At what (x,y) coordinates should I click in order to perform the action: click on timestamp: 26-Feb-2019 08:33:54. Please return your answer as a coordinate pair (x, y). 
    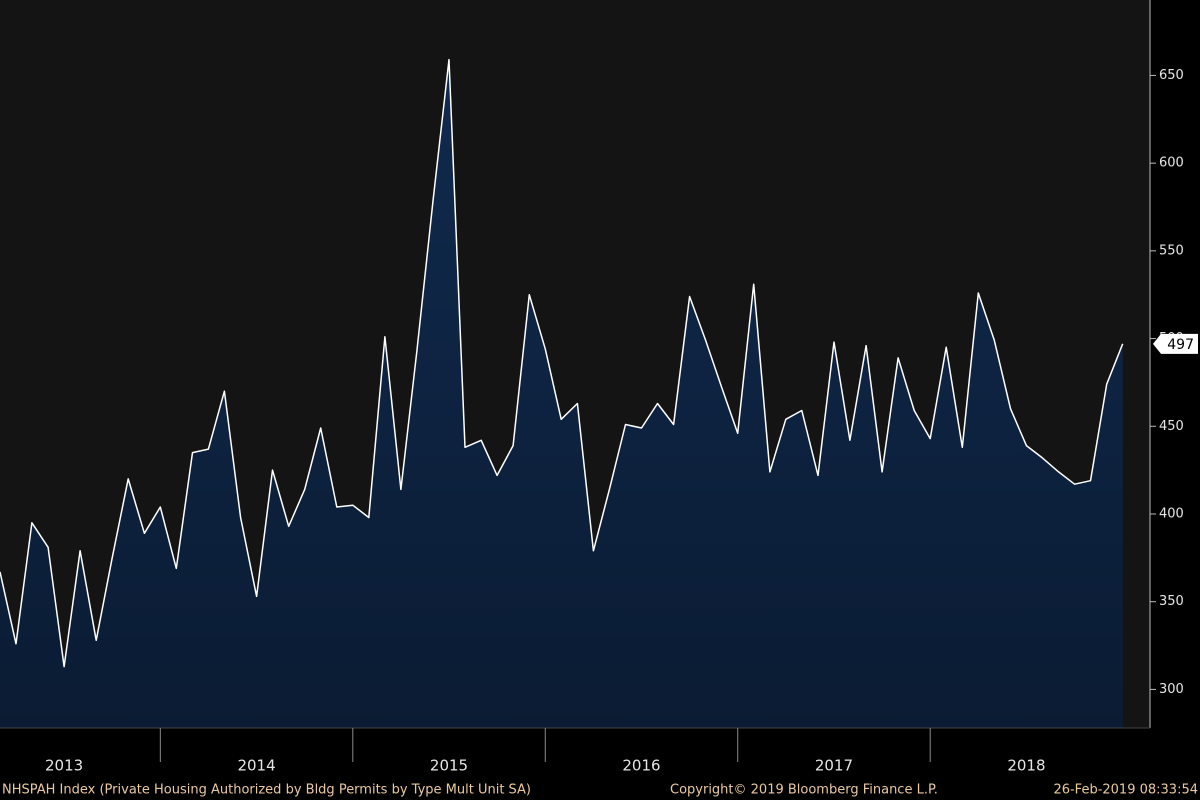
    Looking at the image, I should click on (1125, 790).